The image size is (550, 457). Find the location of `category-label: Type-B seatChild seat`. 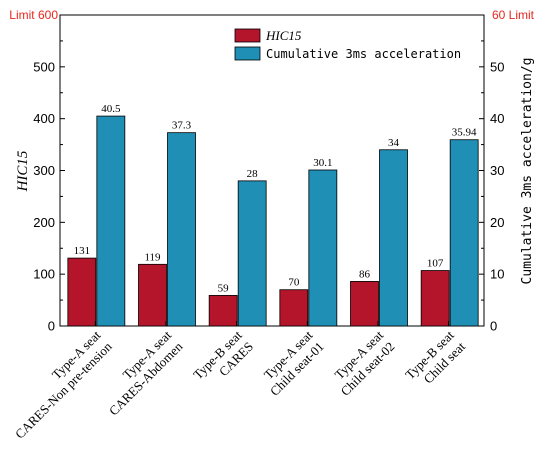

category-label: Type-B seatChild seat is located at coordinates (435, 360).